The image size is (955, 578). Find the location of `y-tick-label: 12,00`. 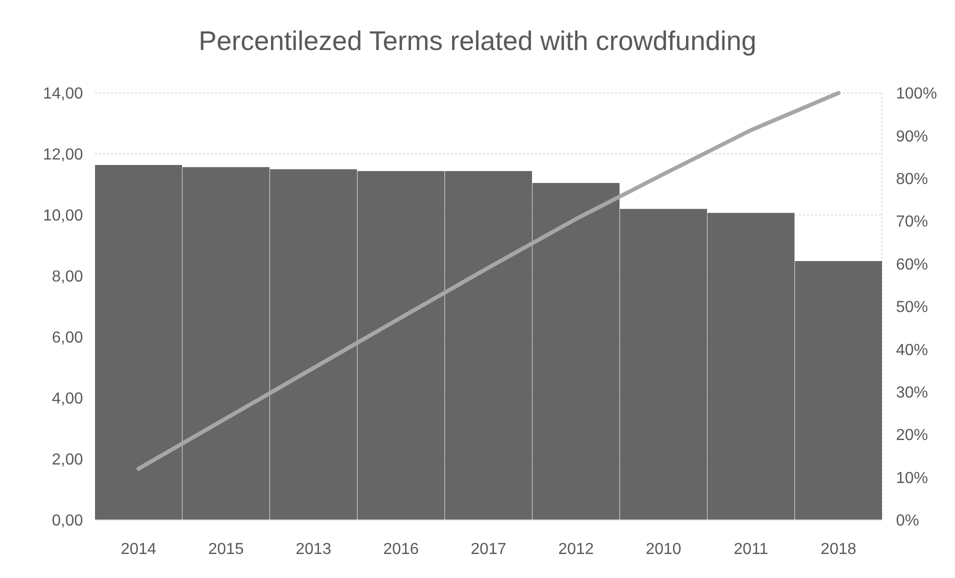

y-tick-label: 12,00 is located at coordinates (63, 155).